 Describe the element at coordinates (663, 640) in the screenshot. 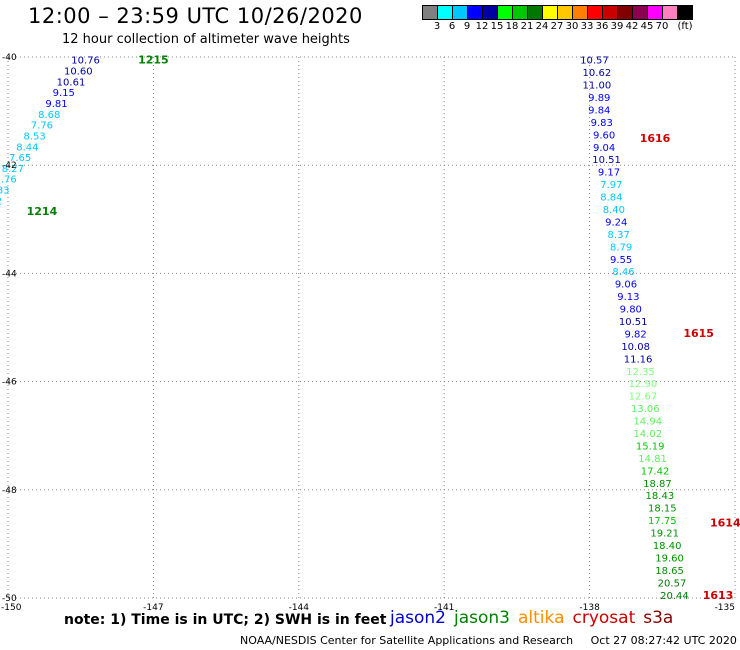

I see `footer-timestamp: Oct 27 08:27:42 UTC 2020` at that location.